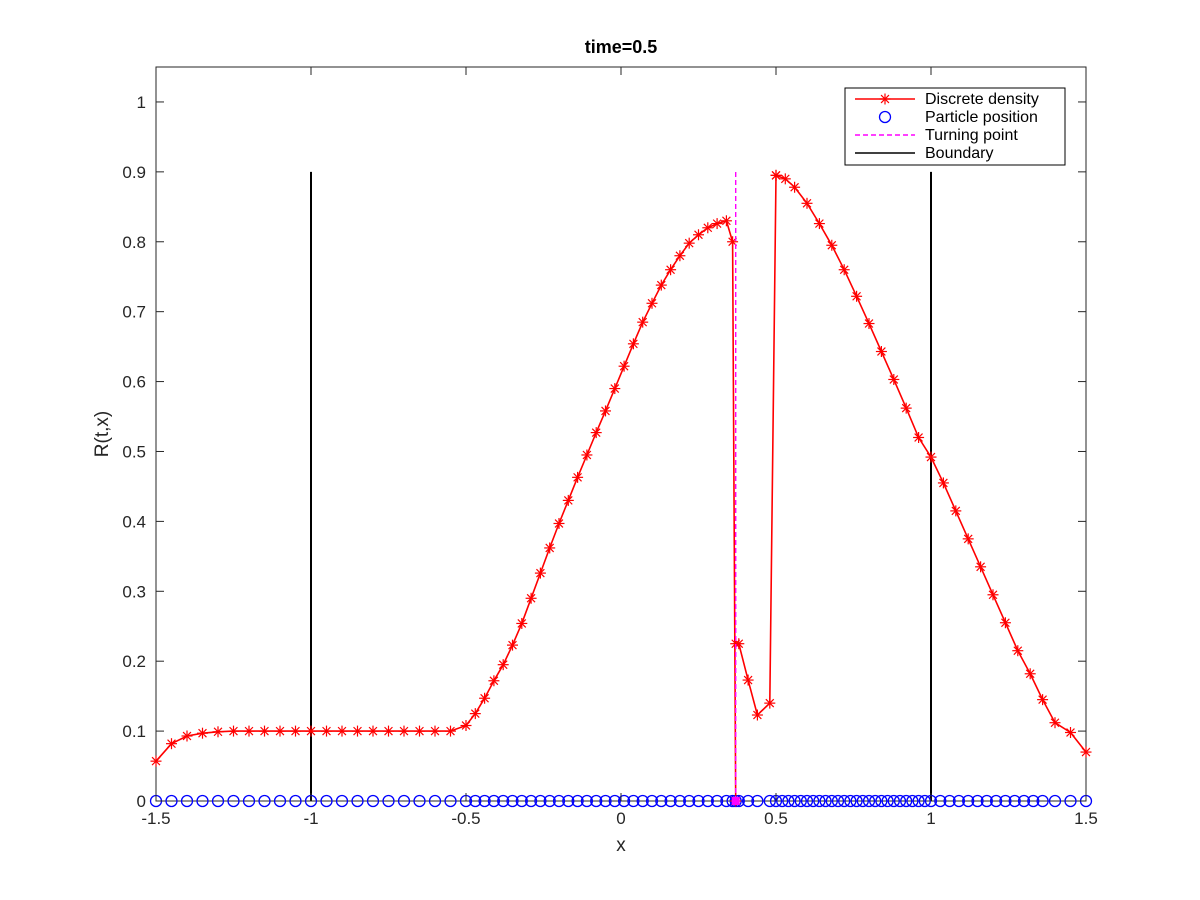 The height and width of the screenshot is (900, 1200). Describe the element at coordinates (155, 818) in the screenshot. I see `x-tick-label: -1.5` at that location.